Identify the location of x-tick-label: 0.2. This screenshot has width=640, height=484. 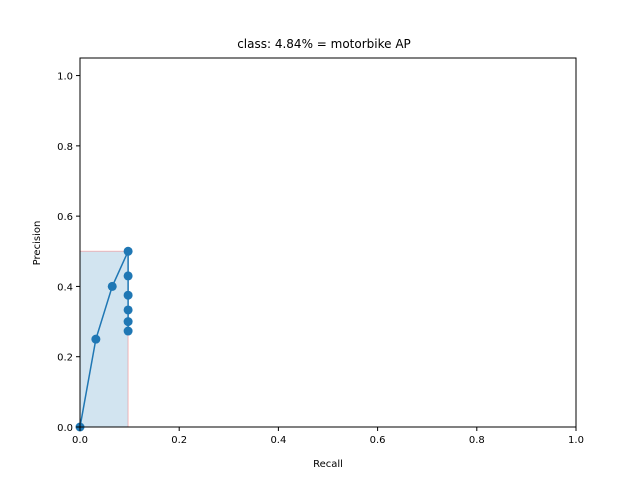
(179, 440).